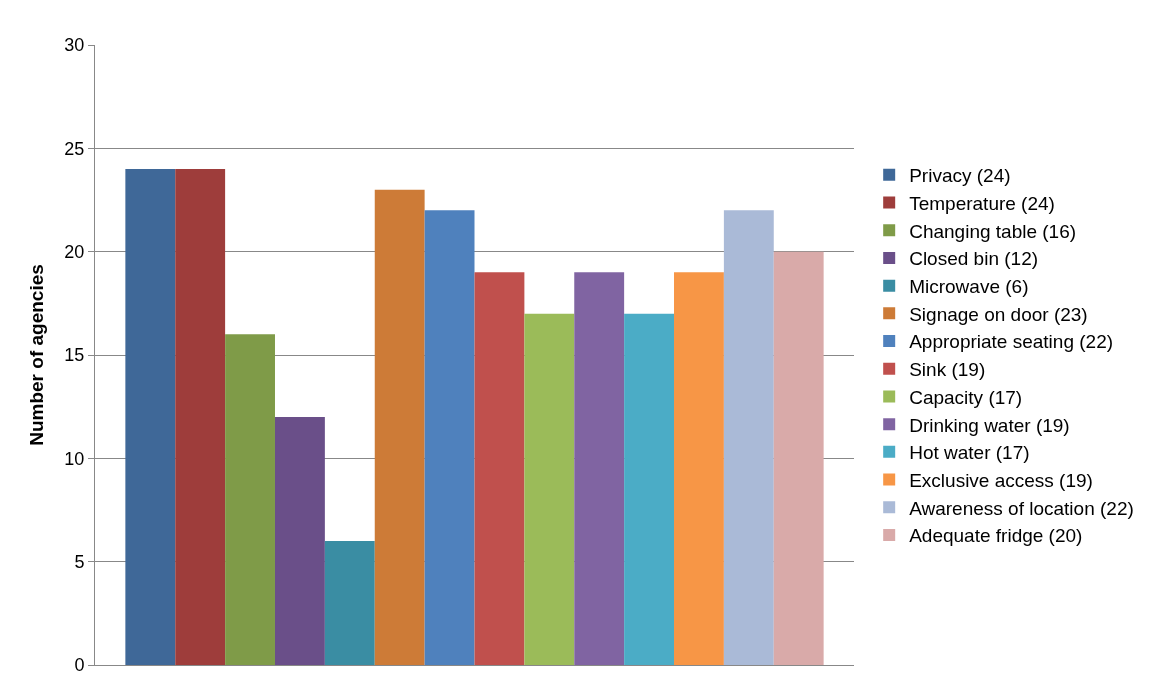 This screenshot has width=1151, height=690. I want to click on y-tick-label: 20, so click(74, 251).